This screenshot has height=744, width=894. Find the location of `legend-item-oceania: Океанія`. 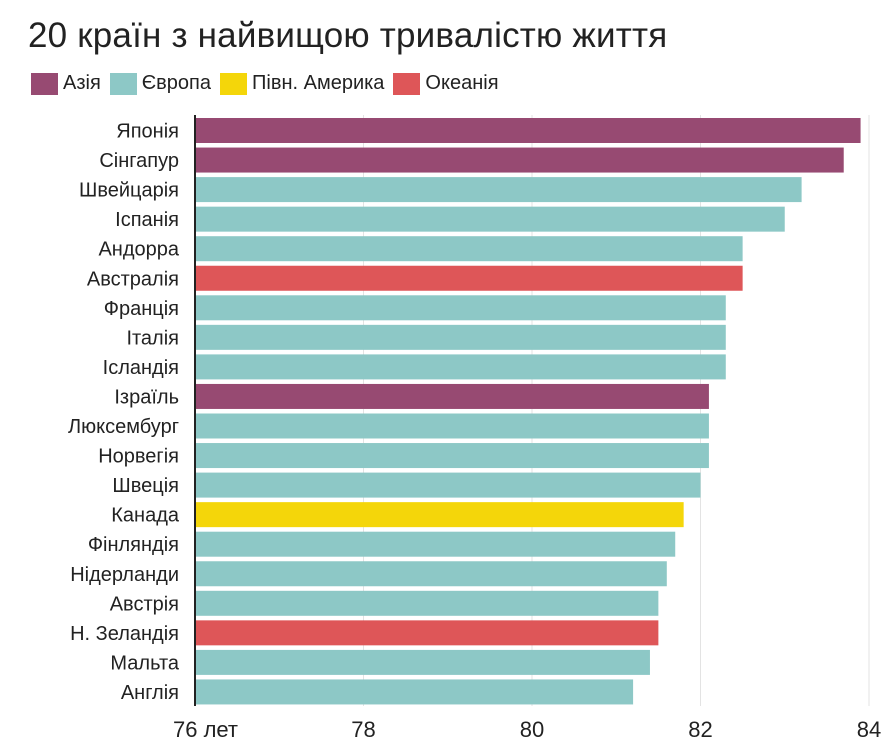

legend-item-oceania: Океанія is located at coordinates (446, 83).